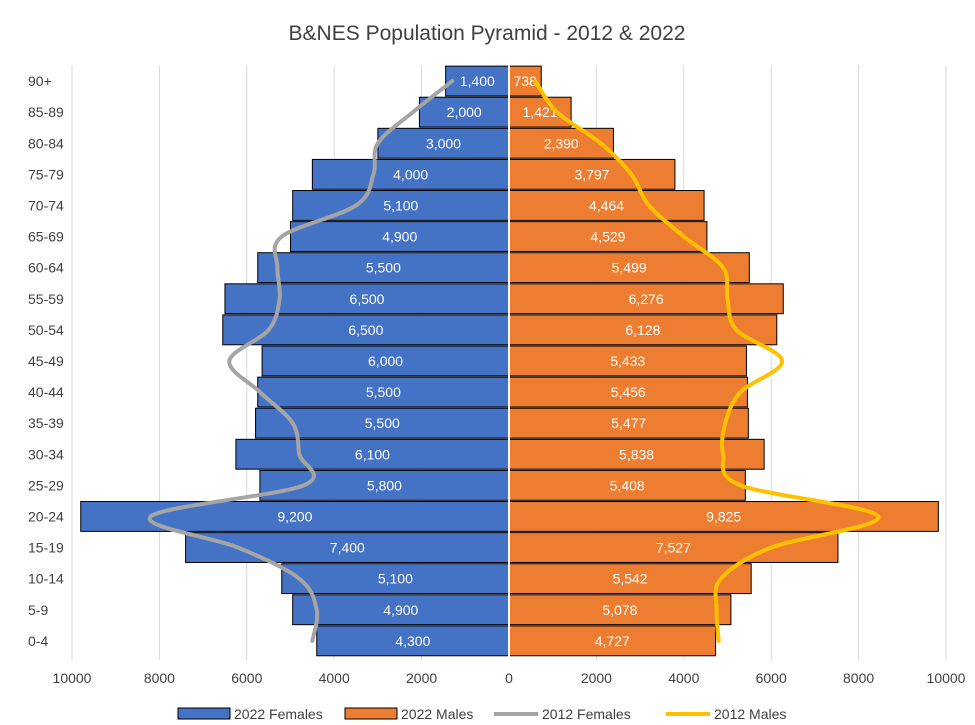 The width and height of the screenshot is (975, 725). I want to click on data-label-2022-males: 5,433, so click(627, 361).